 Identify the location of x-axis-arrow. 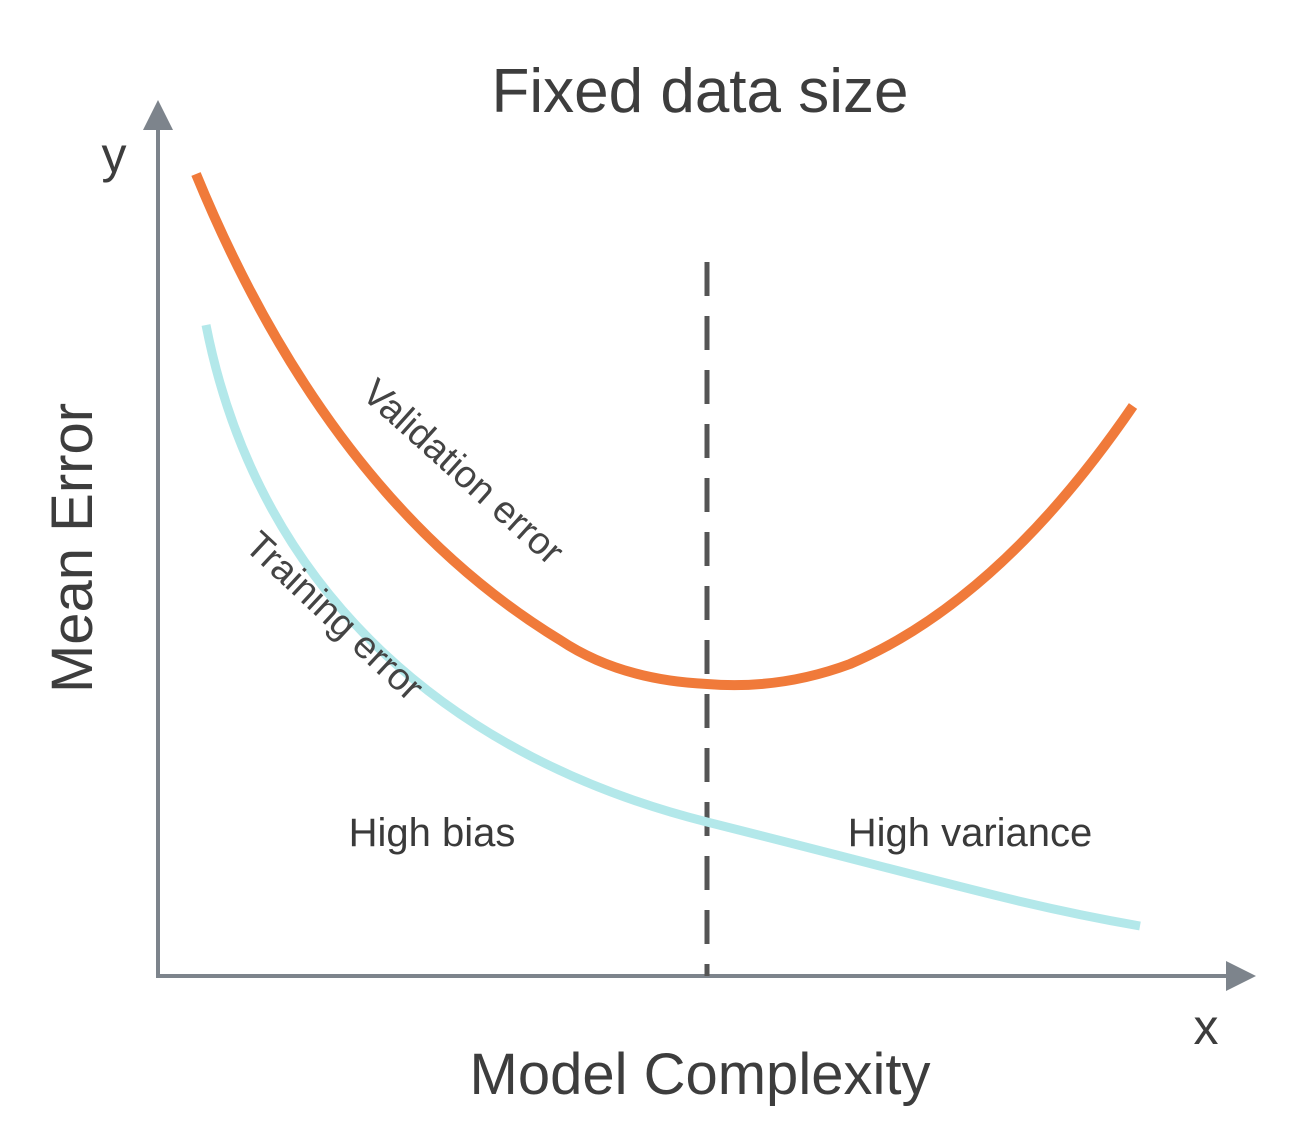
(1241, 976).